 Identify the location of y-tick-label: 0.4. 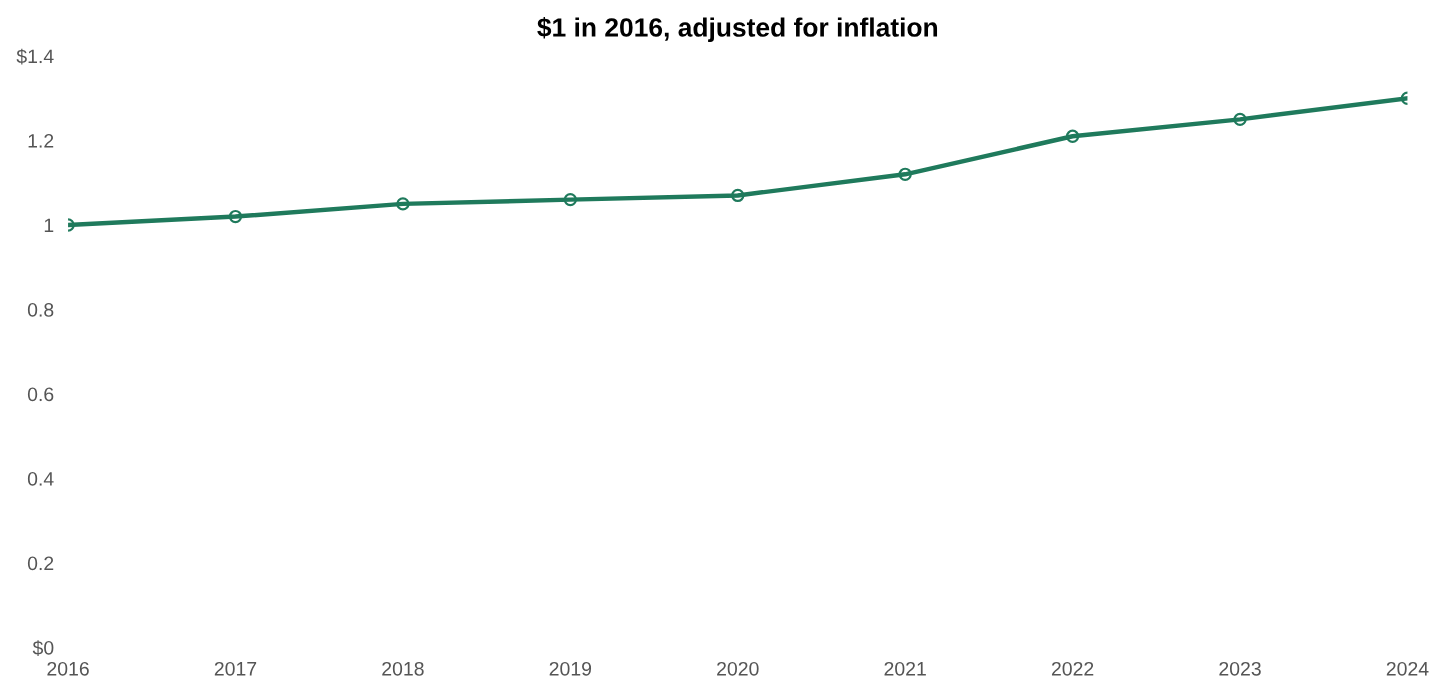
(40, 478).